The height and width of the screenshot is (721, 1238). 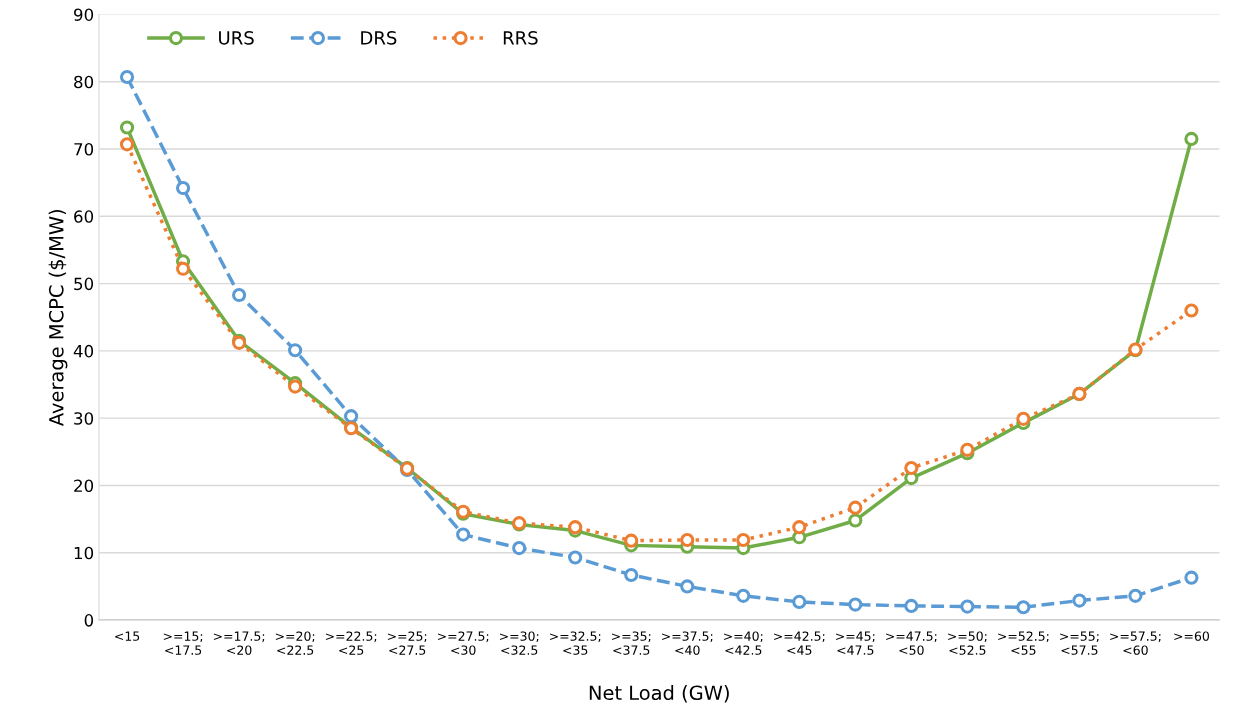 What do you see at coordinates (84, 82) in the screenshot?
I see `y-tick-label: 80` at bounding box center [84, 82].